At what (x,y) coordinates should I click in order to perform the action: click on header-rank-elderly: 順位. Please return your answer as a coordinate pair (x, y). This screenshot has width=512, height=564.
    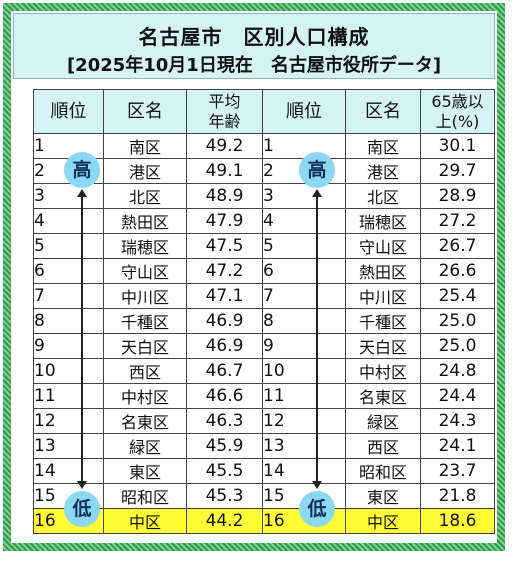
    Looking at the image, I should click on (304, 111).